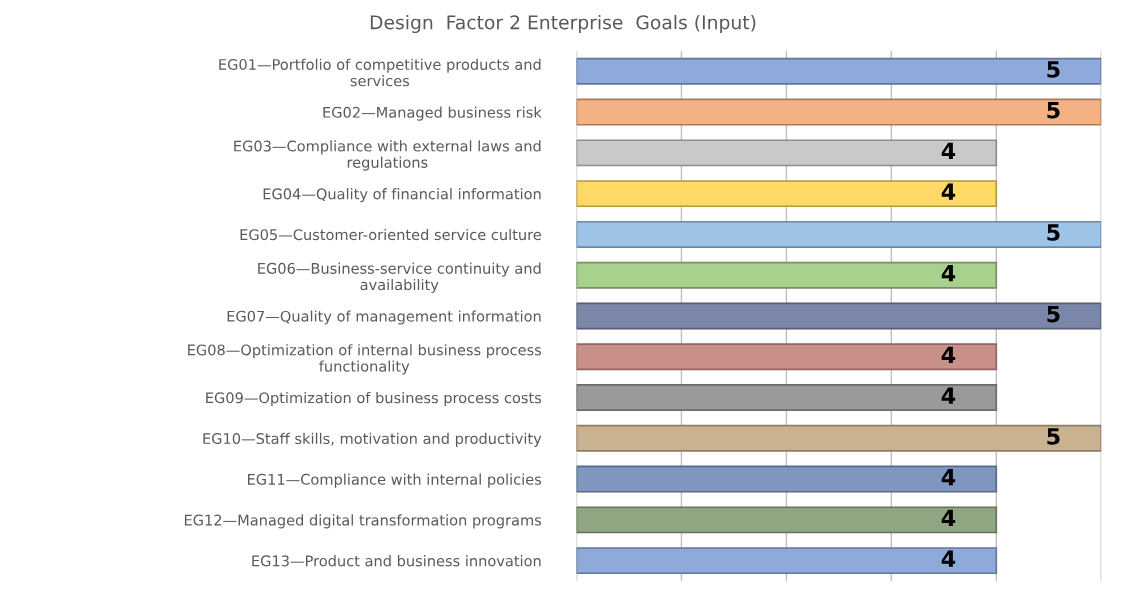  Describe the element at coordinates (391, 234) in the screenshot. I see `y-tick-label: EG05—Customer-oriented service culture` at that location.